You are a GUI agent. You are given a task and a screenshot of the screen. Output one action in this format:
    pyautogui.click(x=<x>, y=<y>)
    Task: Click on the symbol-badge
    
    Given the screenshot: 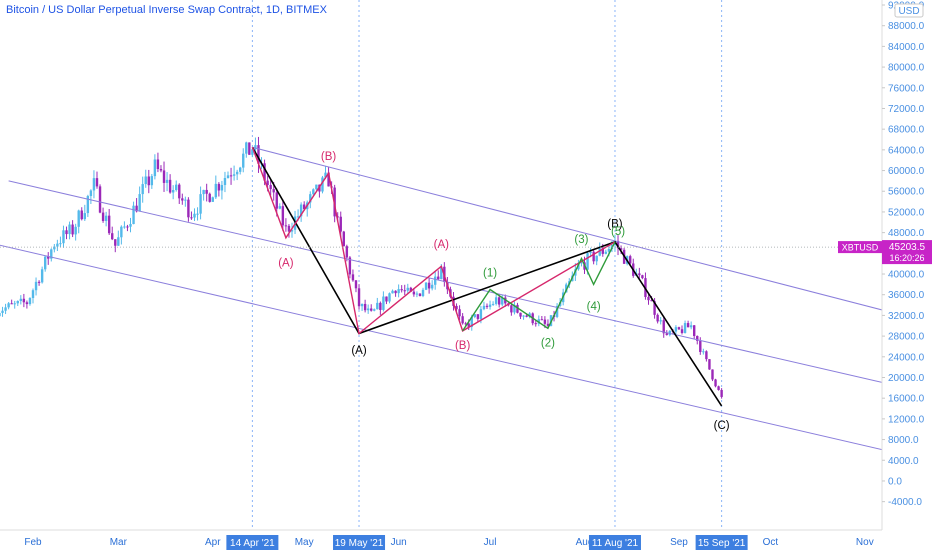 What is the action you would take?
    pyautogui.click(x=860, y=247)
    